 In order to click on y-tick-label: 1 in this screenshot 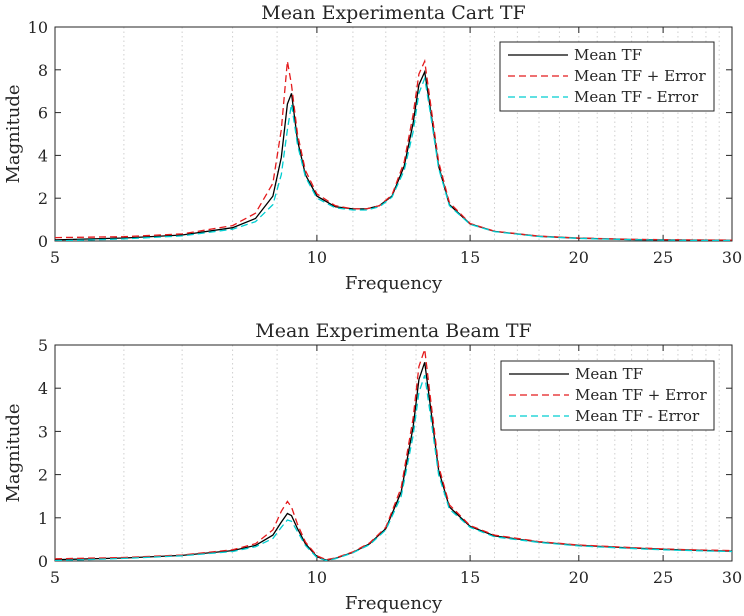, I will do `click(43, 518)`.